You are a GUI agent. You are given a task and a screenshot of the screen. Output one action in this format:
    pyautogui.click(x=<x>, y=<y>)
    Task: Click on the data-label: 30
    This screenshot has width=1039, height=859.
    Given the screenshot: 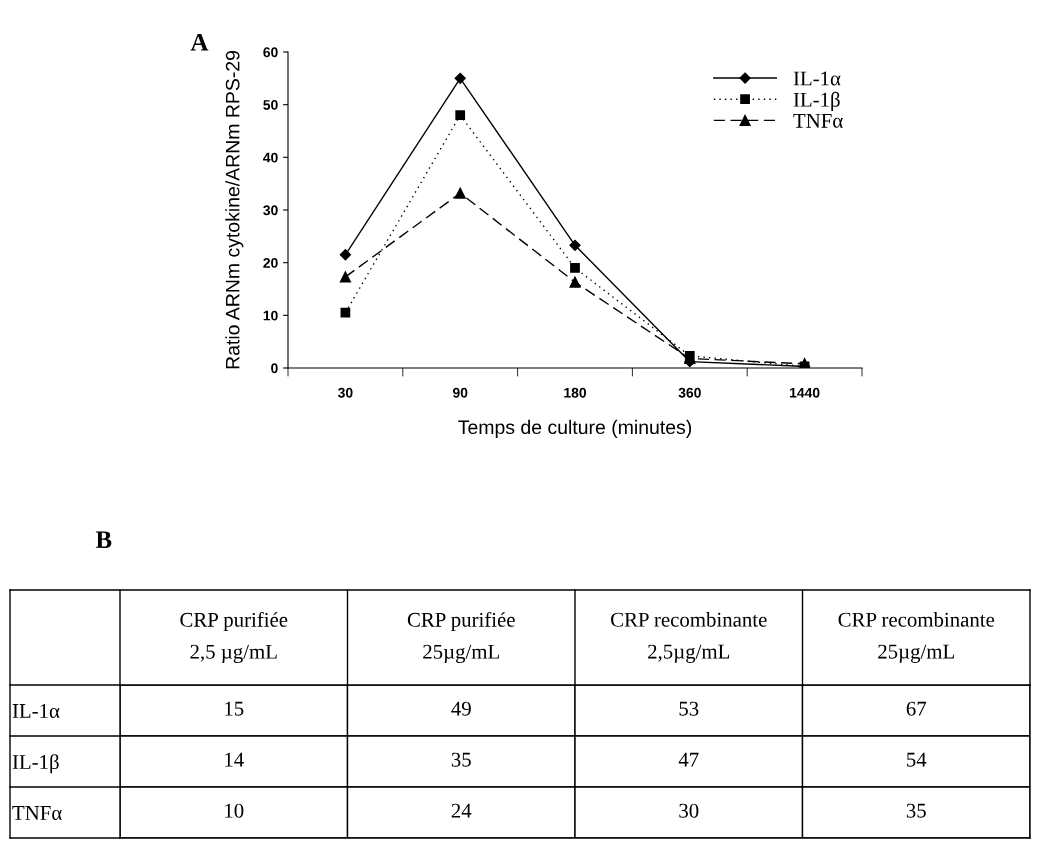 What is the action you would take?
    pyautogui.click(x=689, y=810)
    